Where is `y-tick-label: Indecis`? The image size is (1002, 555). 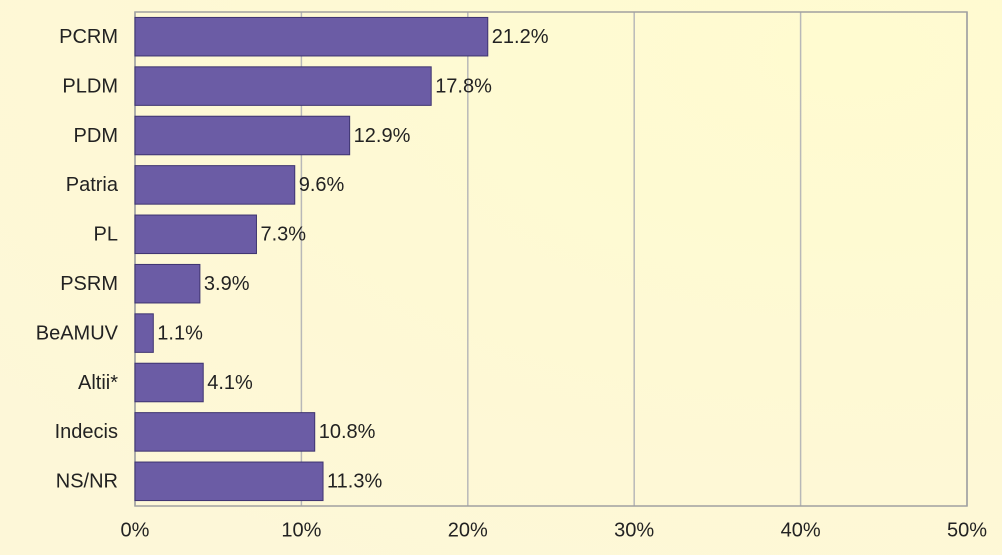 y-tick-label: Indecis is located at coordinates (86, 432).